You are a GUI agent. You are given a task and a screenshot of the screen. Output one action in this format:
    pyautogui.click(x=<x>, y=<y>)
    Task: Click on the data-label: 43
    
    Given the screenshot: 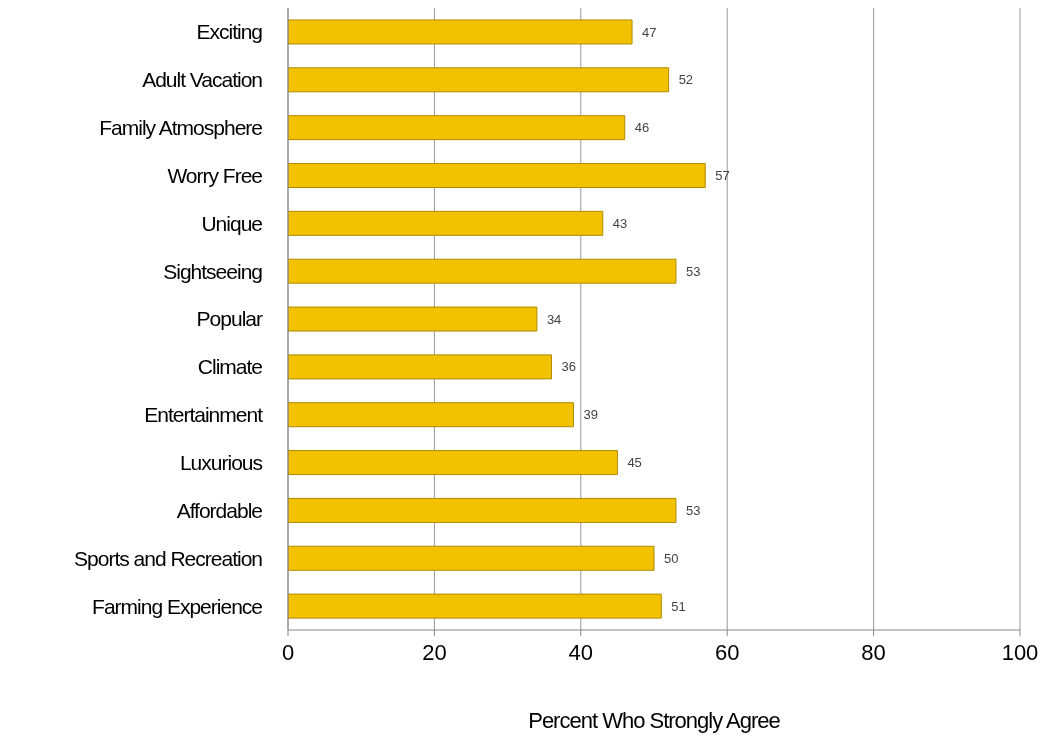 What is the action you would take?
    pyautogui.click(x=620, y=223)
    